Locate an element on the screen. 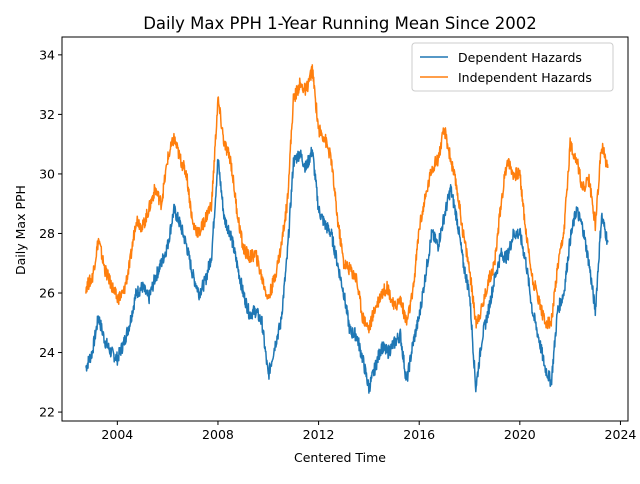 The image size is (640, 484). y-axis-ticks: 22 24 26 28 30 32 34 is located at coordinates (50, 233).